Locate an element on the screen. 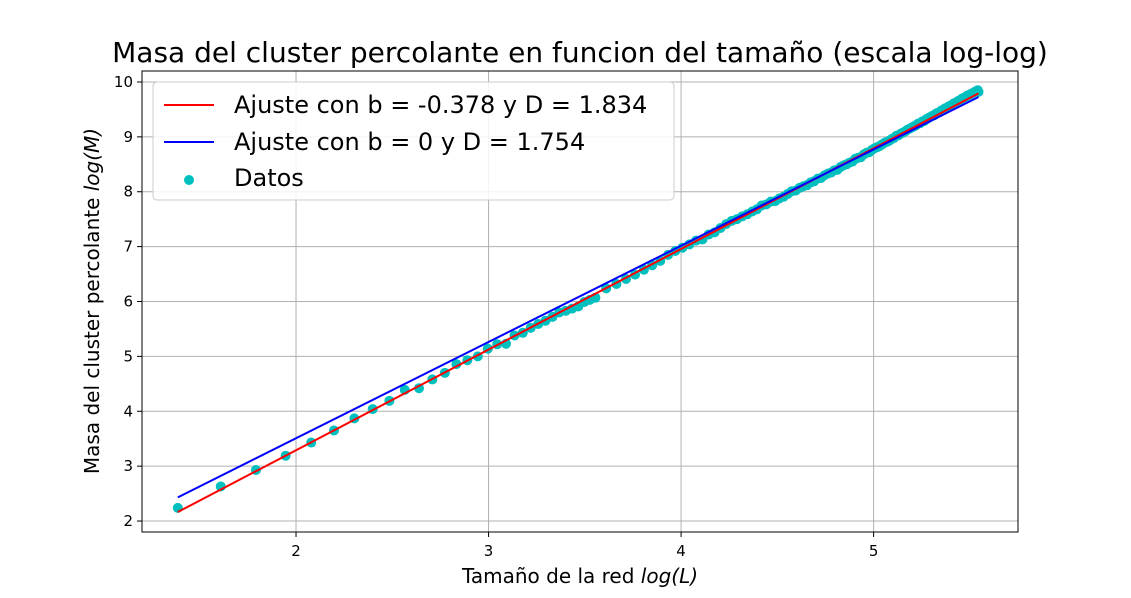 This screenshot has width=1131, height=598. legend-label-red-fit: Ajuste con b = -0.378 y D = 1.834 is located at coordinates (440, 105).